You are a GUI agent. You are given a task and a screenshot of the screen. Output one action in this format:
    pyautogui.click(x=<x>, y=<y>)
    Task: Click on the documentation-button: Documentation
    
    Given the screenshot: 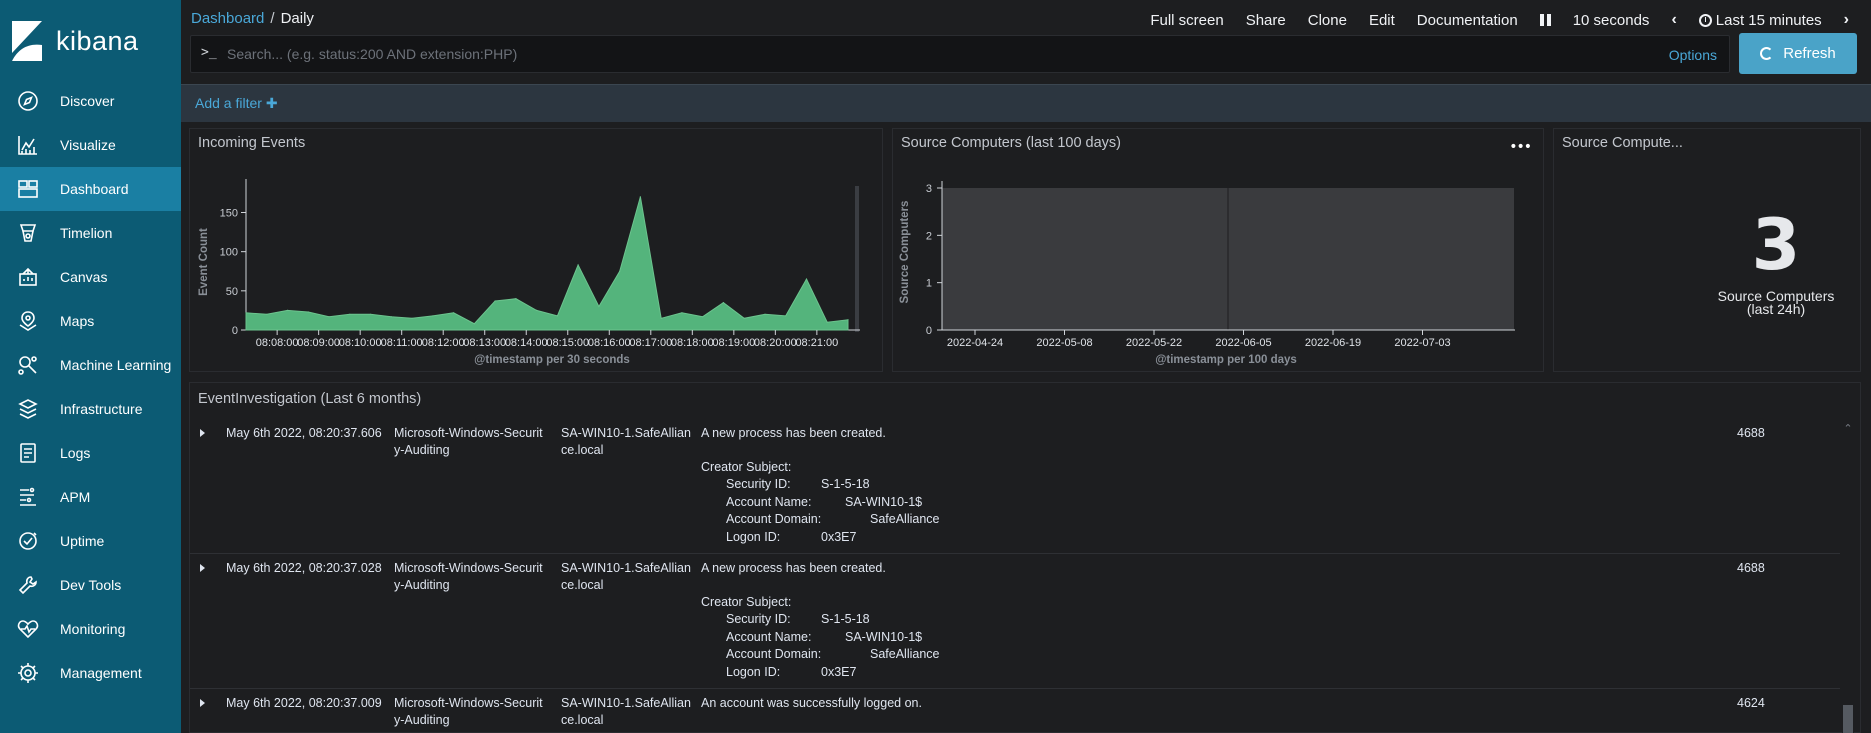 What is the action you would take?
    pyautogui.click(x=1467, y=20)
    